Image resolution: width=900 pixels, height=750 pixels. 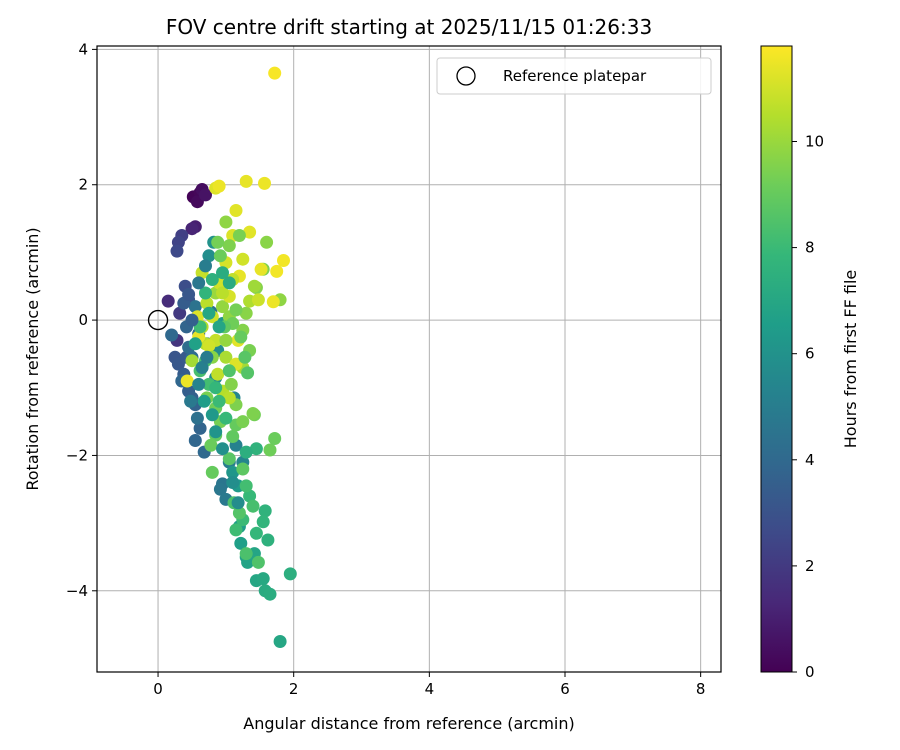 I want to click on reference-platepar-marker, so click(x=158, y=320).